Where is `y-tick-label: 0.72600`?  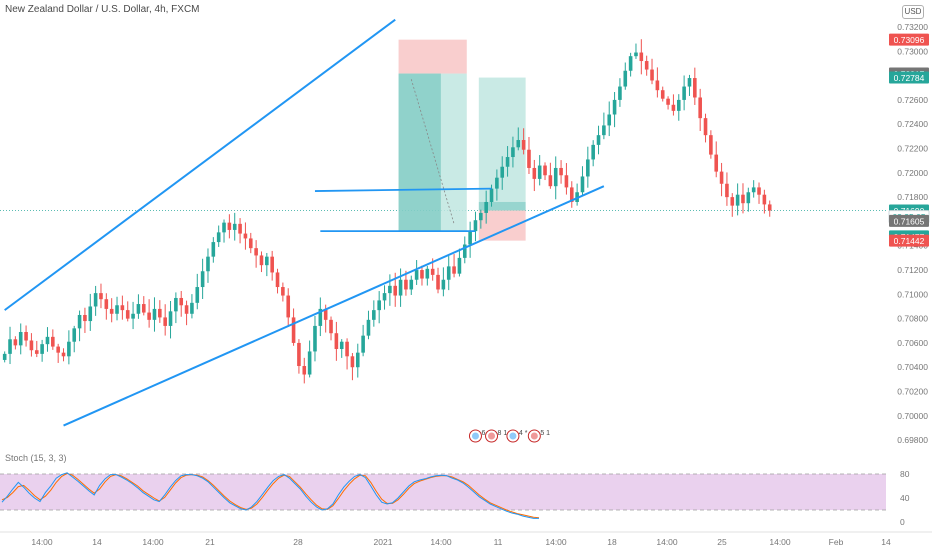 y-tick-label: 0.72600 is located at coordinates (912, 100).